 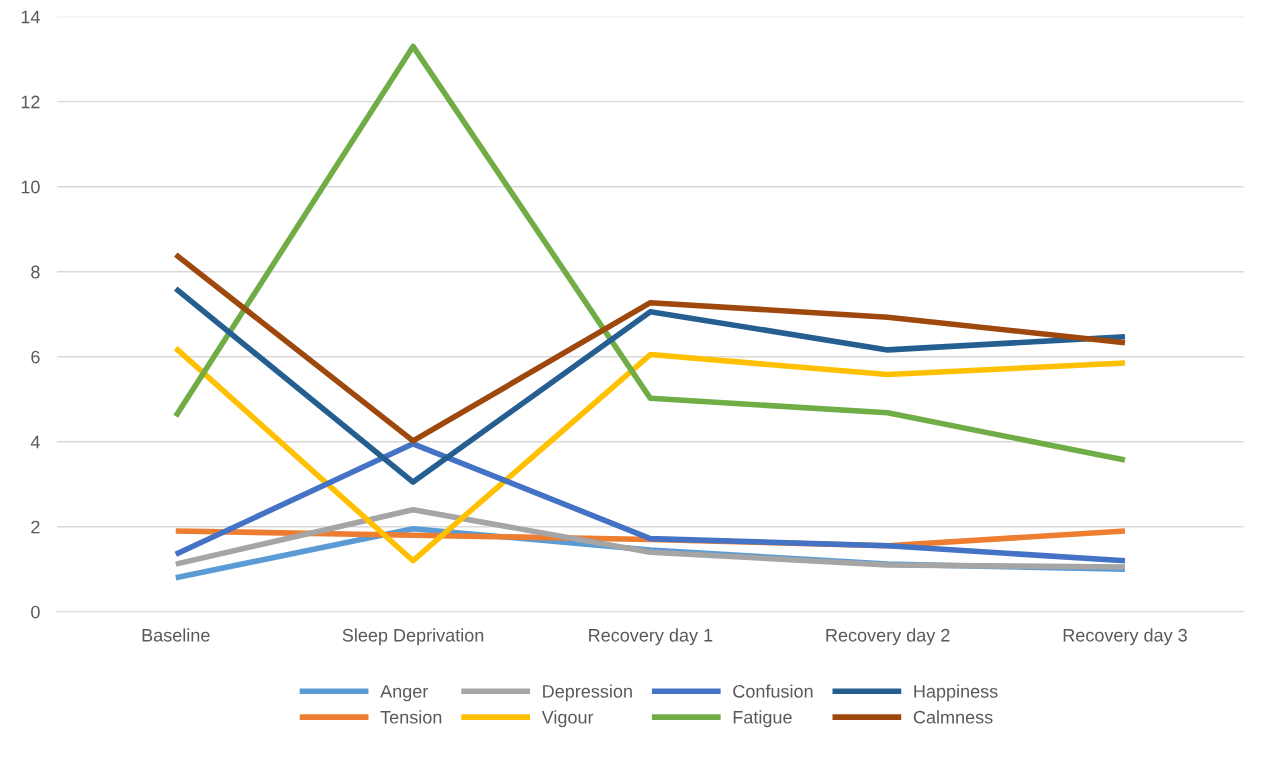 What do you see at coordinates (413, 637) in the screenshot?
I see `x-tick-label: Sleep Deprivation` at bounding box center [413, 637].